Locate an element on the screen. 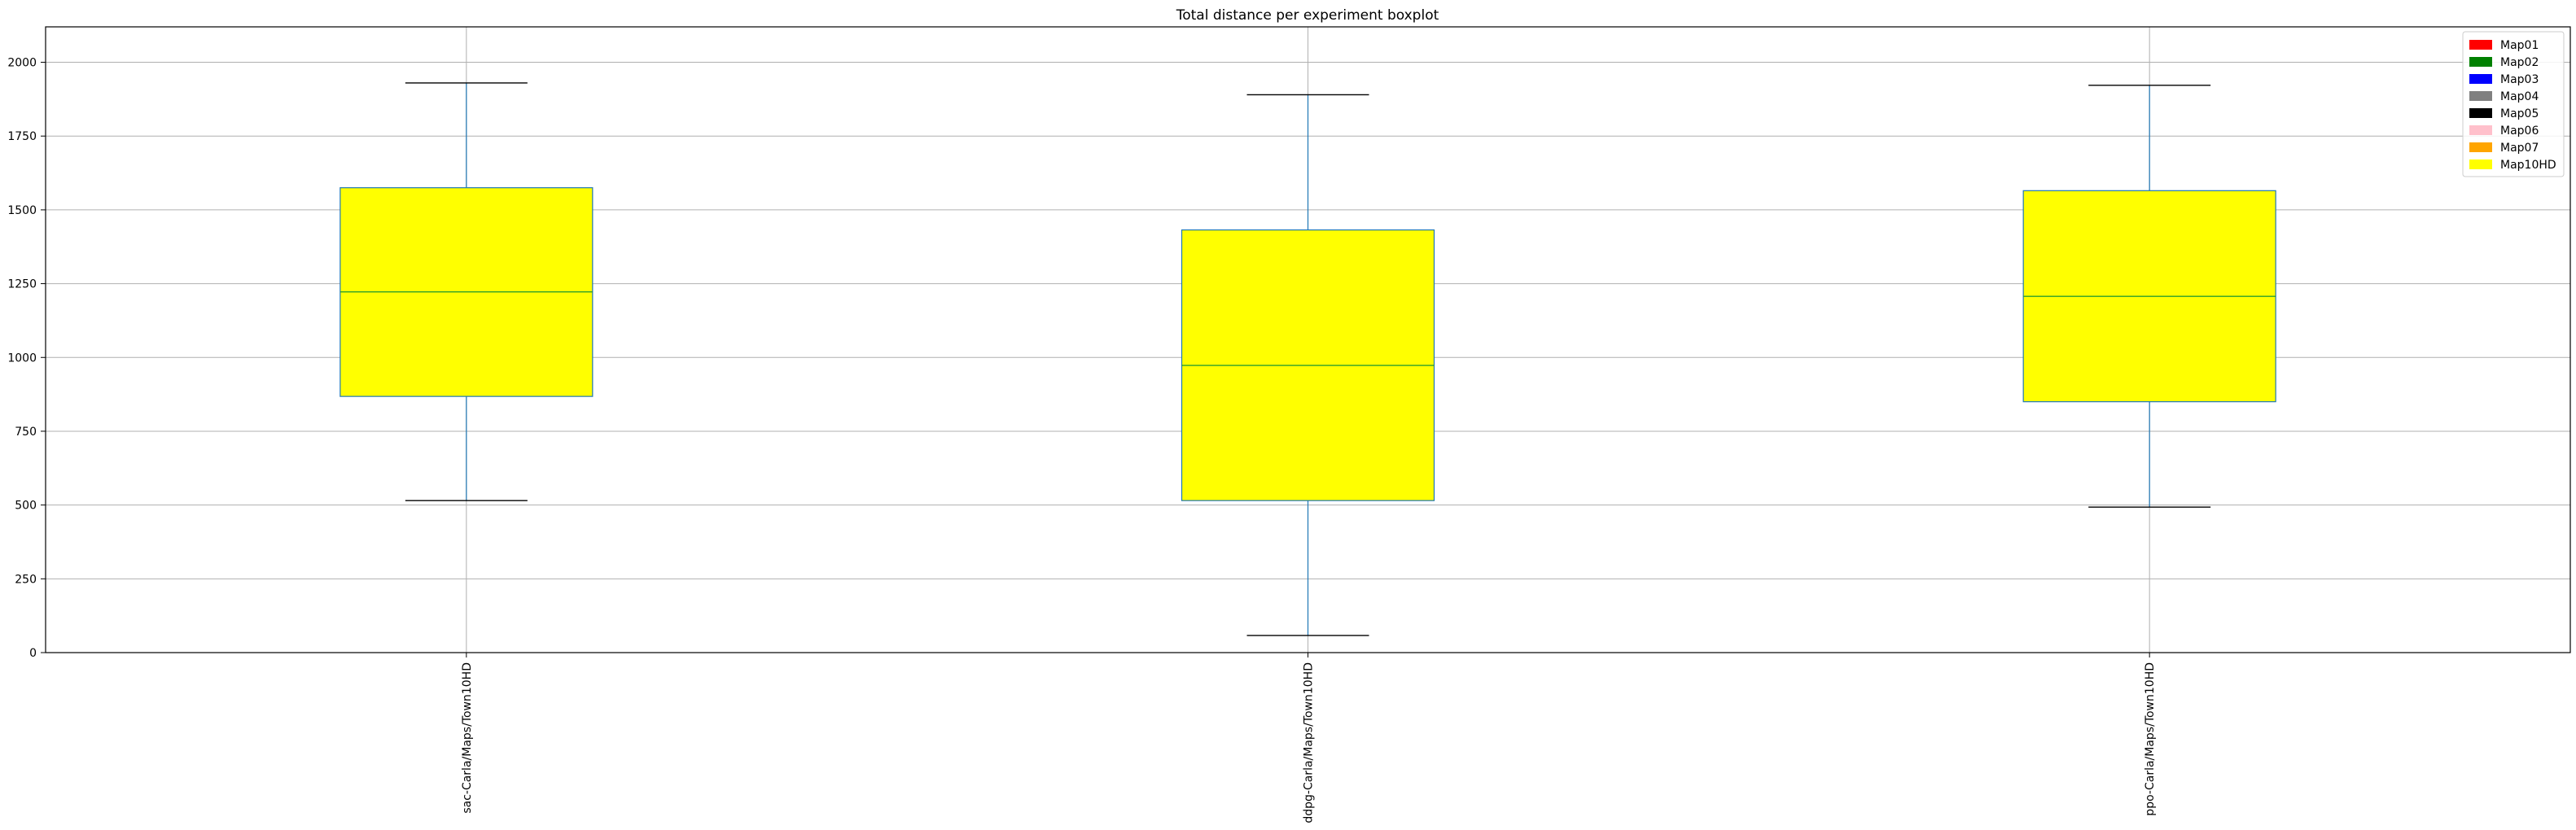 The image size is (2576, 830). legend-label: Map07 is located at coordinates (2519, 148).